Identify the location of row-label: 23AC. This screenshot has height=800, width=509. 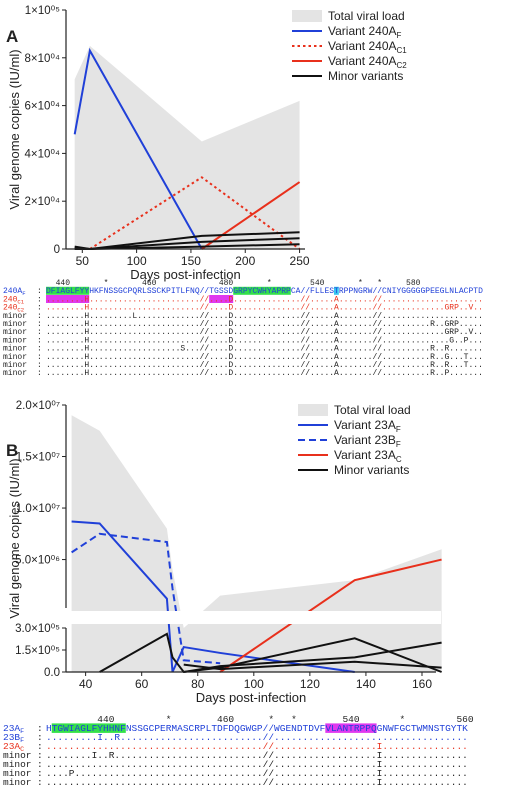
(13, 747).